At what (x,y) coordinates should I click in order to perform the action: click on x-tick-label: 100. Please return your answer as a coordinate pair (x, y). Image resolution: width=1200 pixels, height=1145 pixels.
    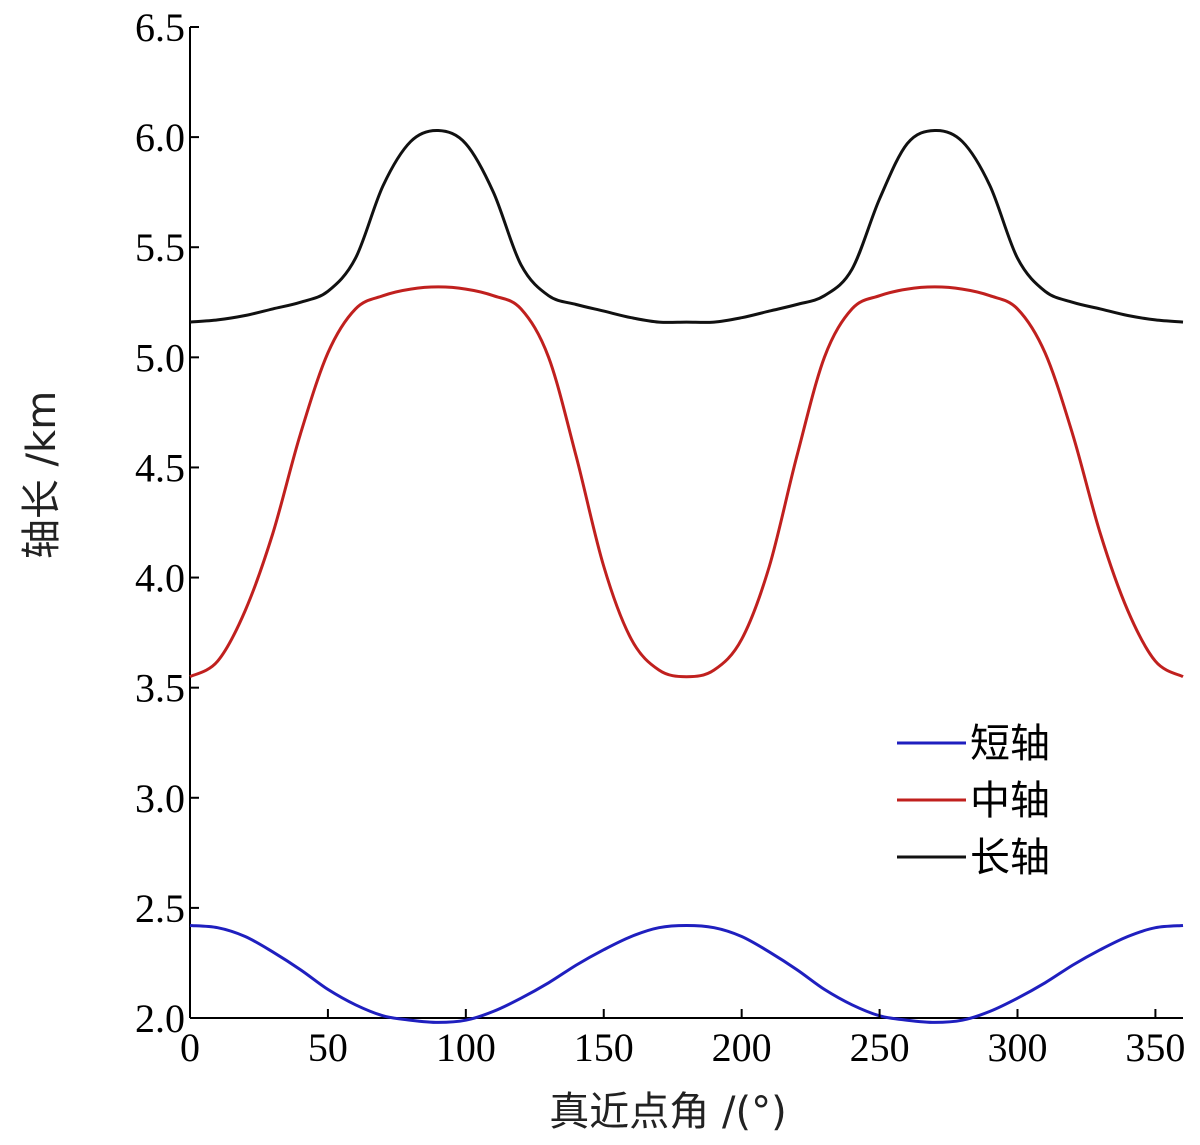
    Looking at the image, I should click on (466, 1047).